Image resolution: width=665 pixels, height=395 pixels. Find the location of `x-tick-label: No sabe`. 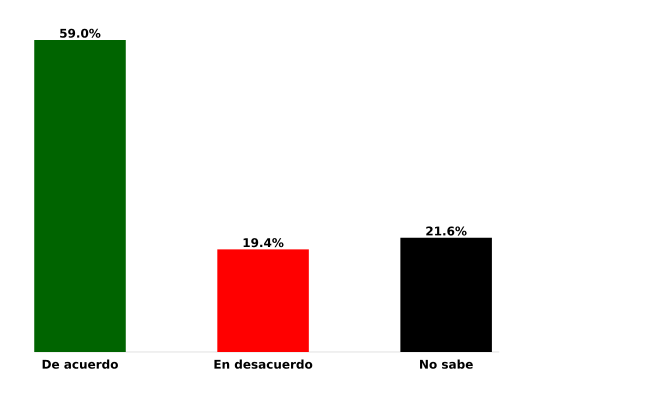

x-tick-label: No sabe is located at coordinates (446, 364).